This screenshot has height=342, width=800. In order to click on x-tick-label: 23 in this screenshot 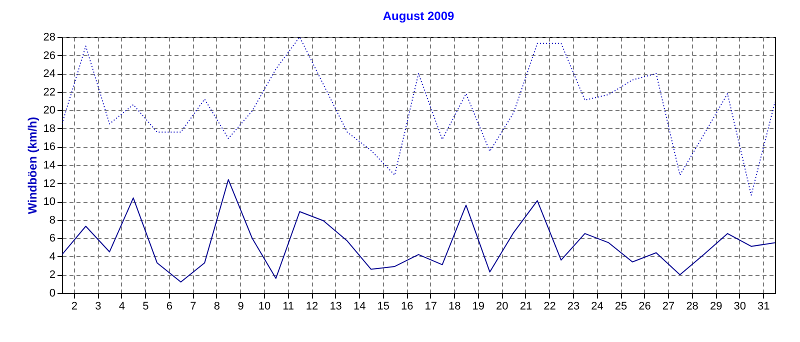, I will do `click(573, 306)`.